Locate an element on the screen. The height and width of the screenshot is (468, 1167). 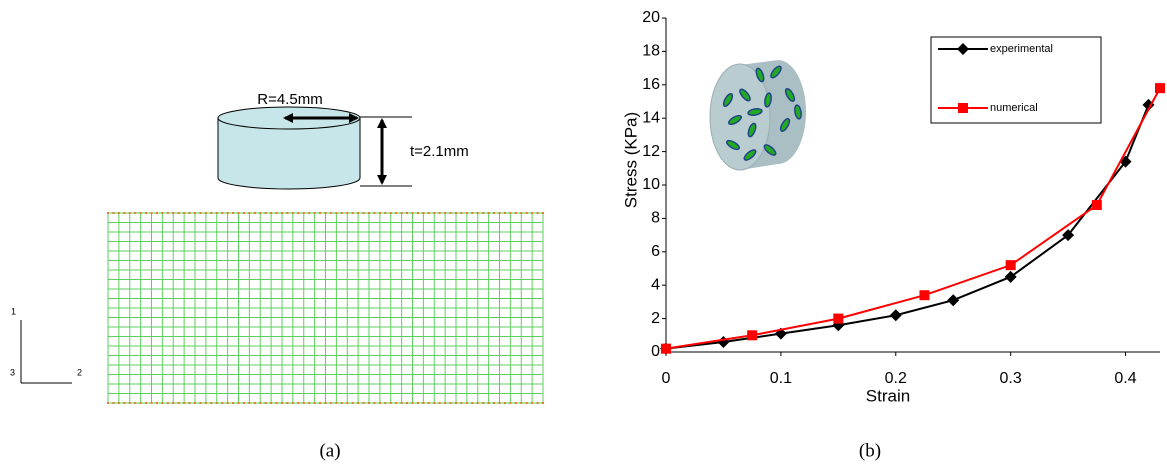
cylinder is located at coordinates (314, 148).